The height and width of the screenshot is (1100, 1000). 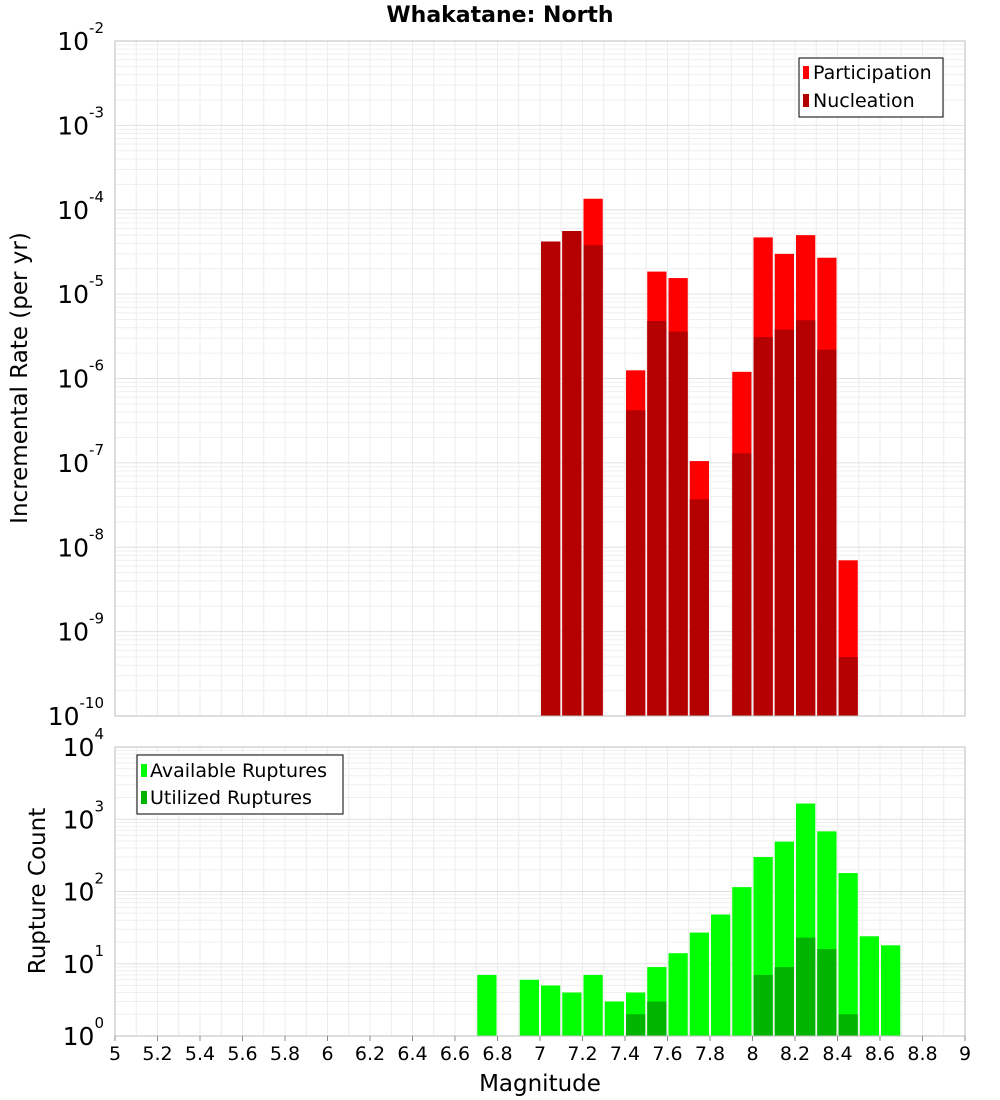 I want to click on rate-y-tick-label: 10⁻⁴, so click(x=80, y=206).